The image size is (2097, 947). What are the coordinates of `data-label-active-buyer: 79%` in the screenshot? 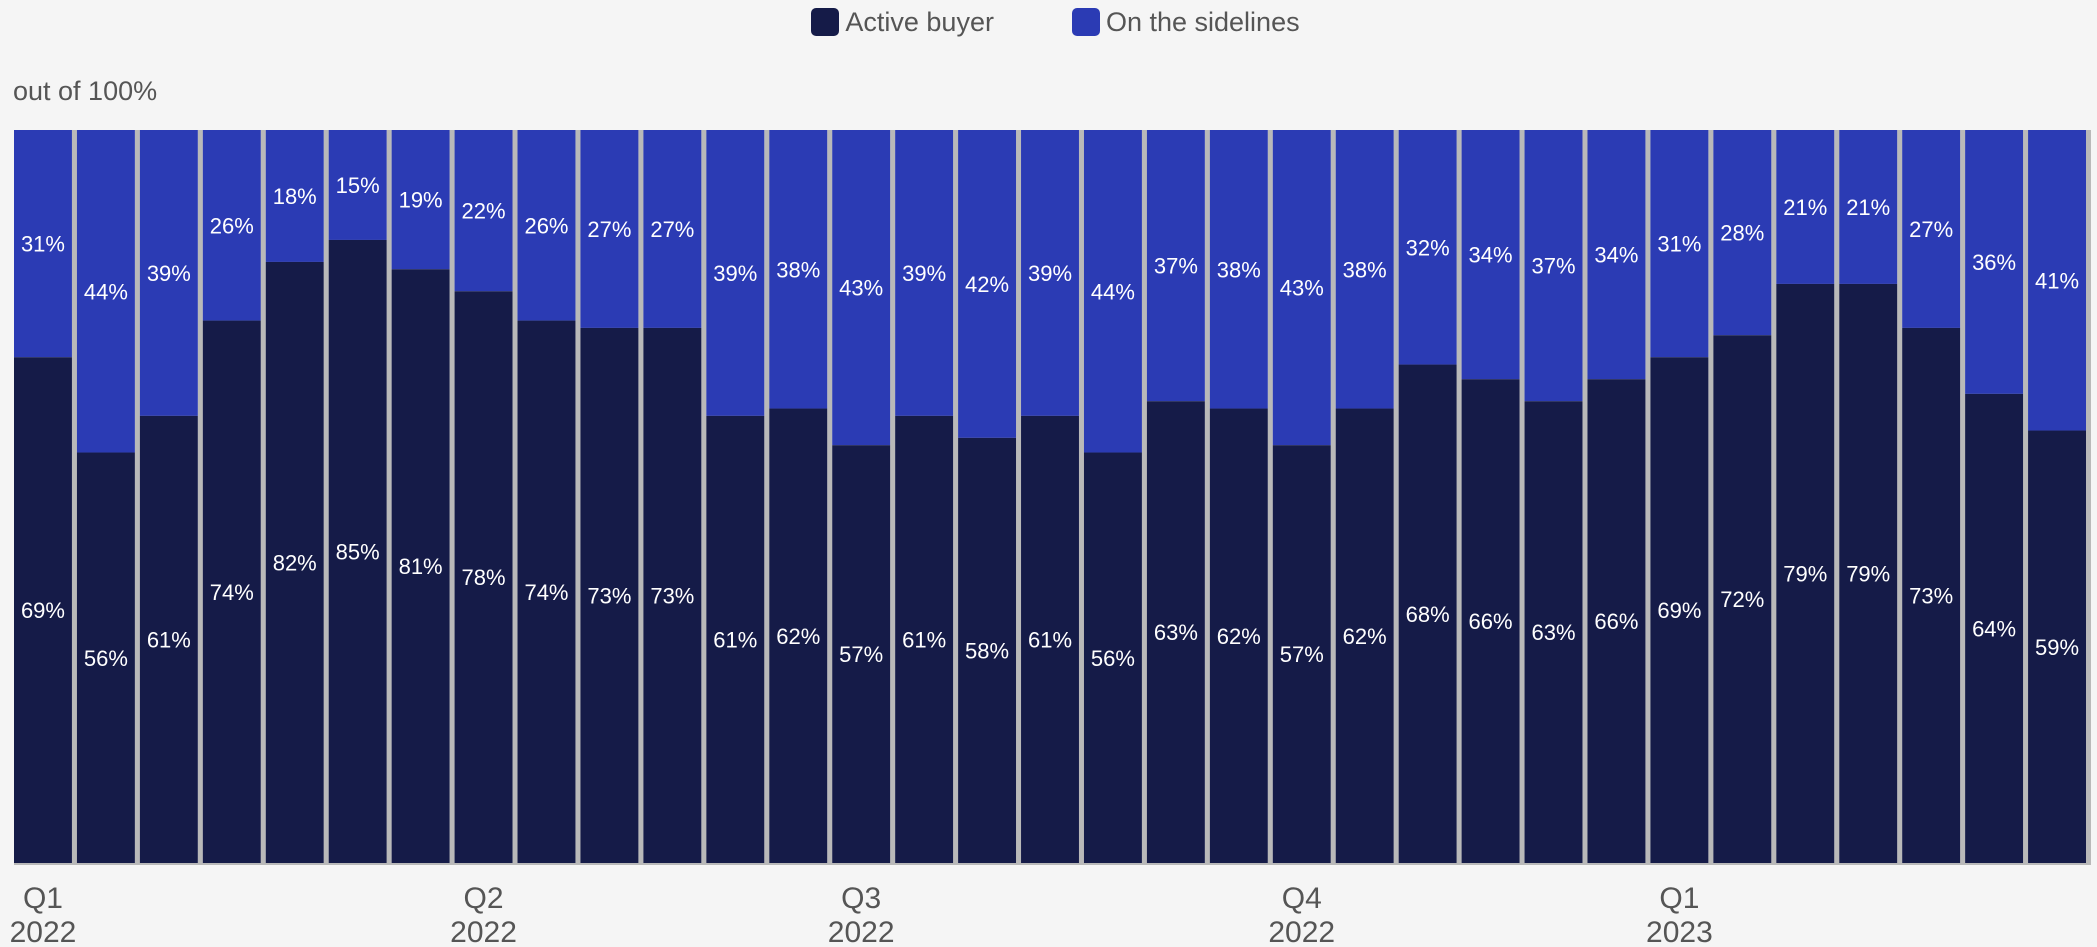 It's located at (1805, 573).